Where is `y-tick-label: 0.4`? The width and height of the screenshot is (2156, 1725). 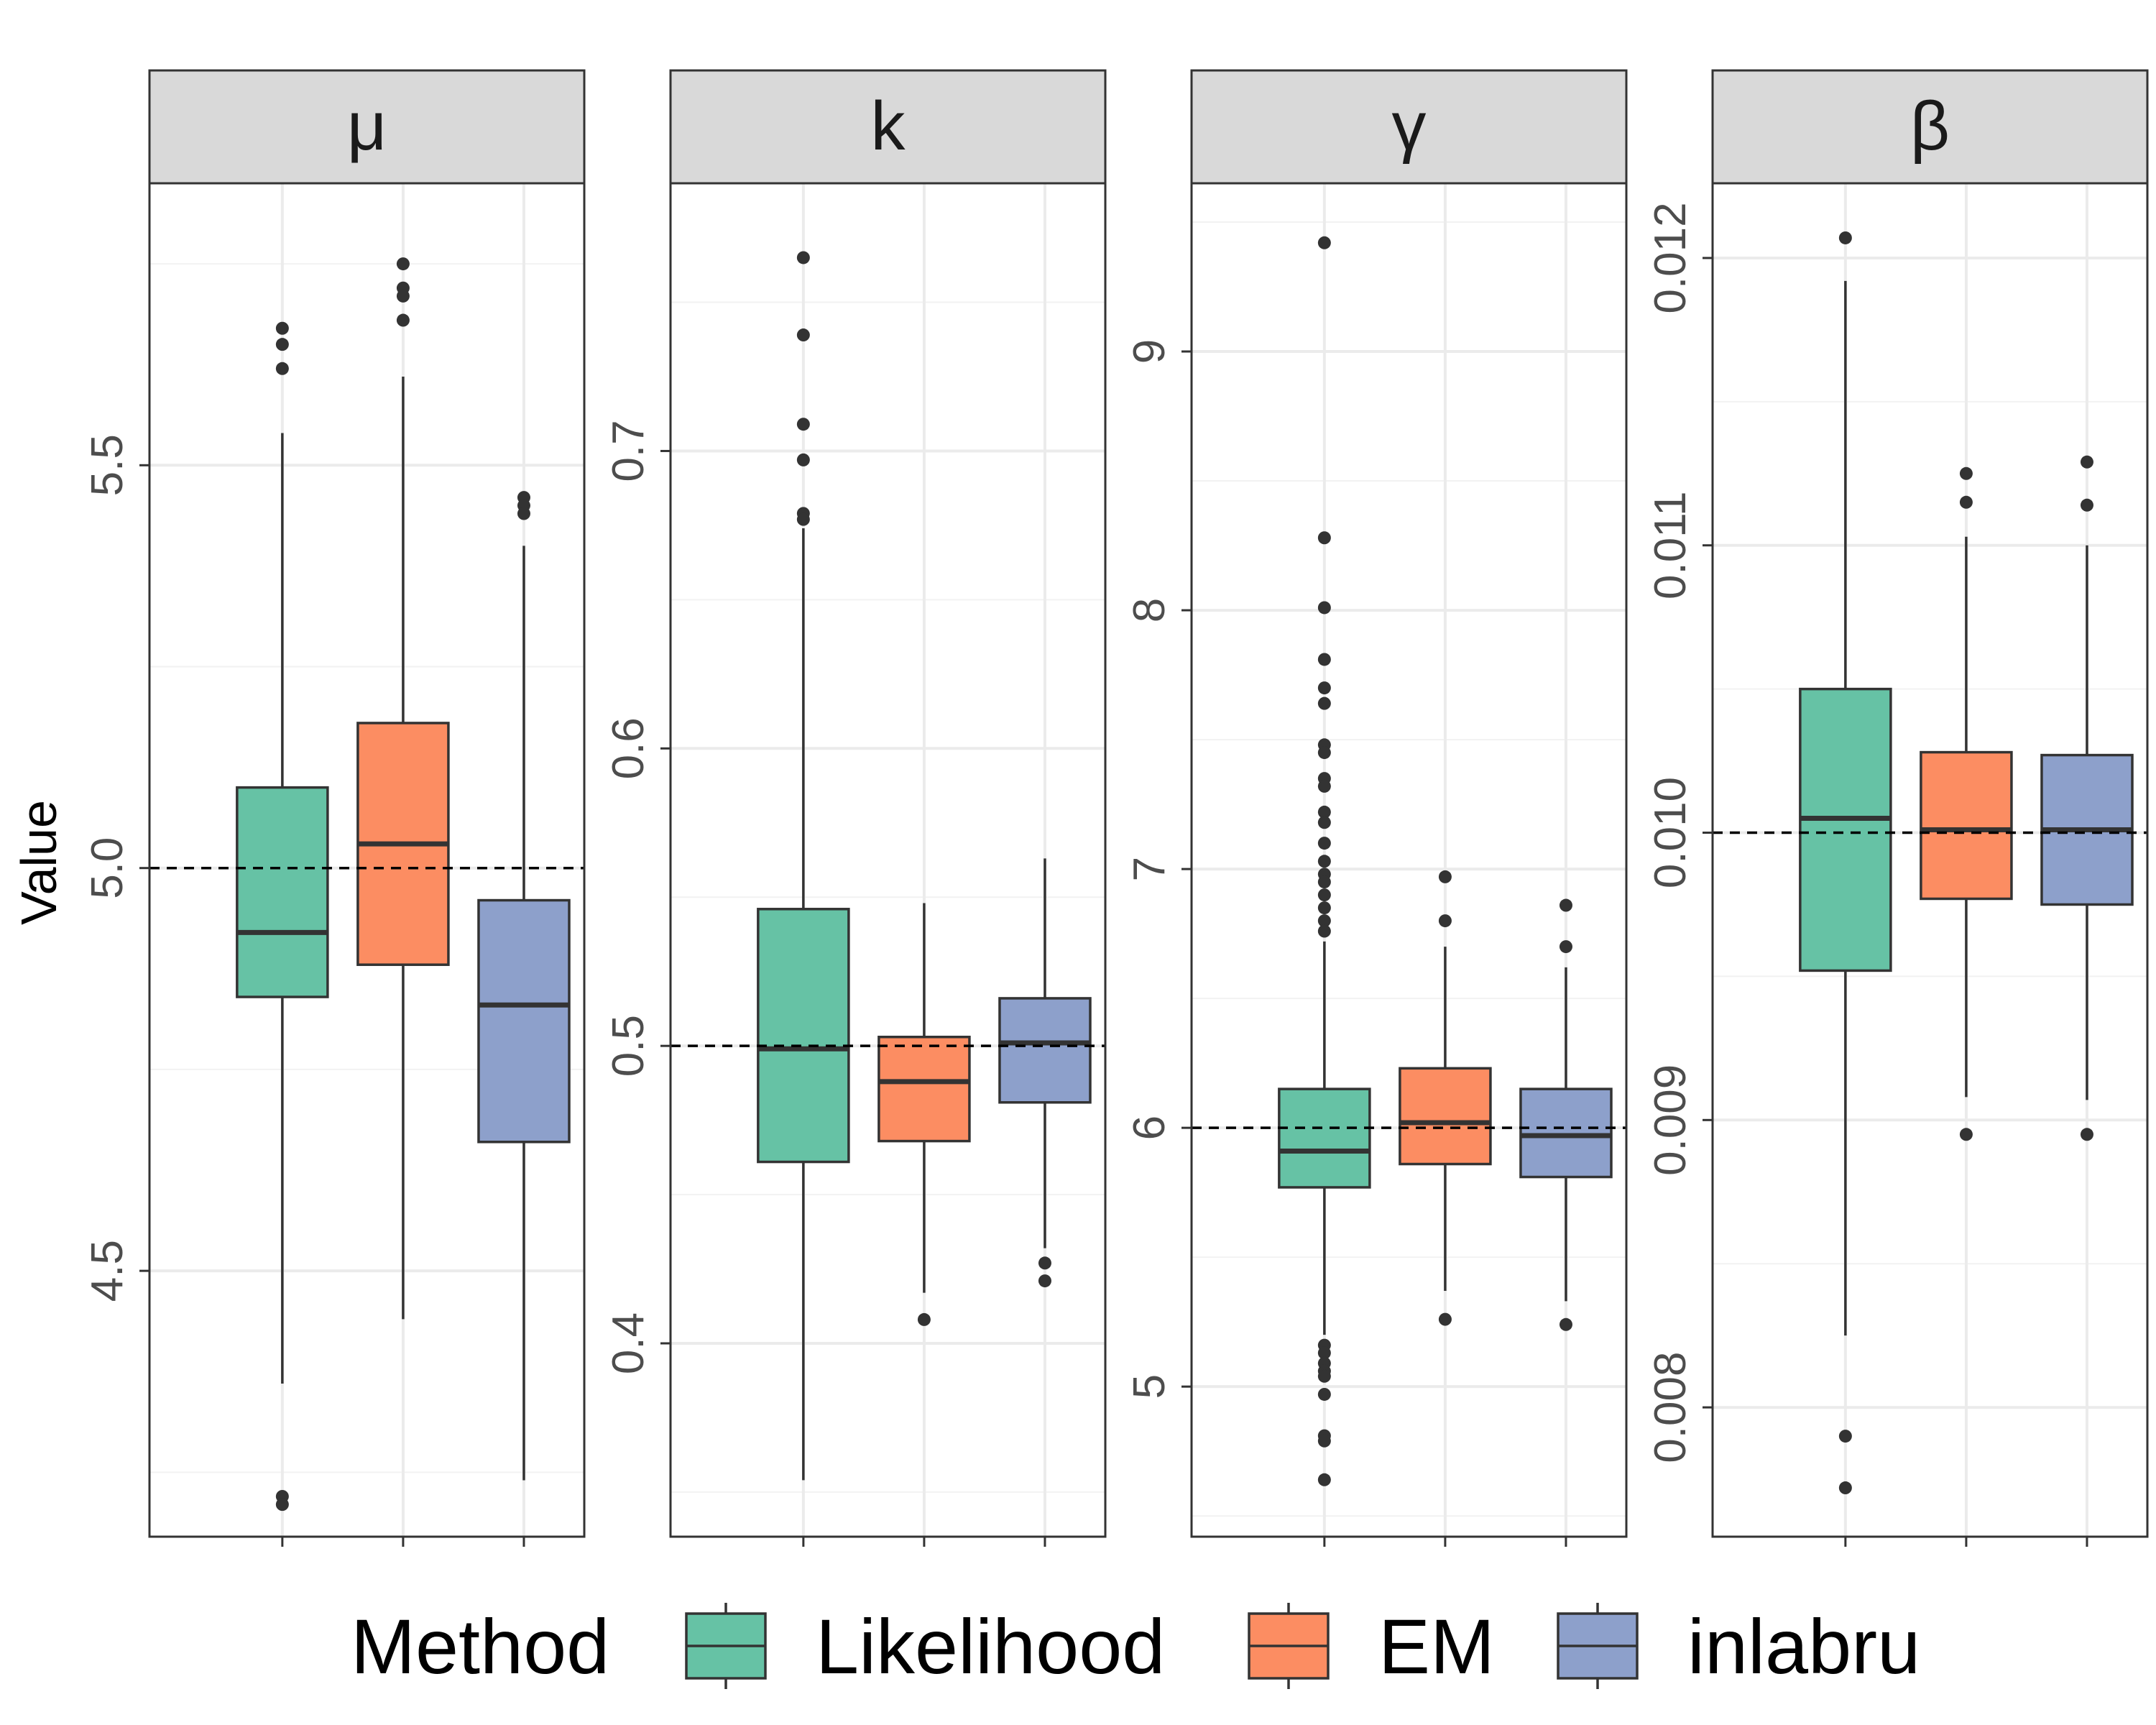
y-tick-label: 0.4 is located at coordinates (628, 1343).